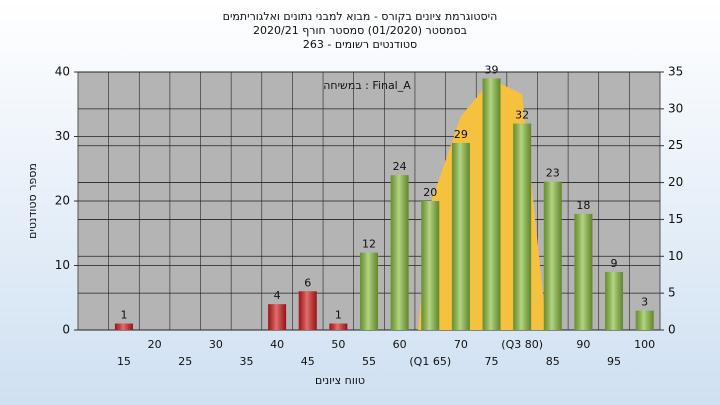 This screenshot has width=720, height=405. I want to click on y2-tick-label: 10, so click(675, 256).